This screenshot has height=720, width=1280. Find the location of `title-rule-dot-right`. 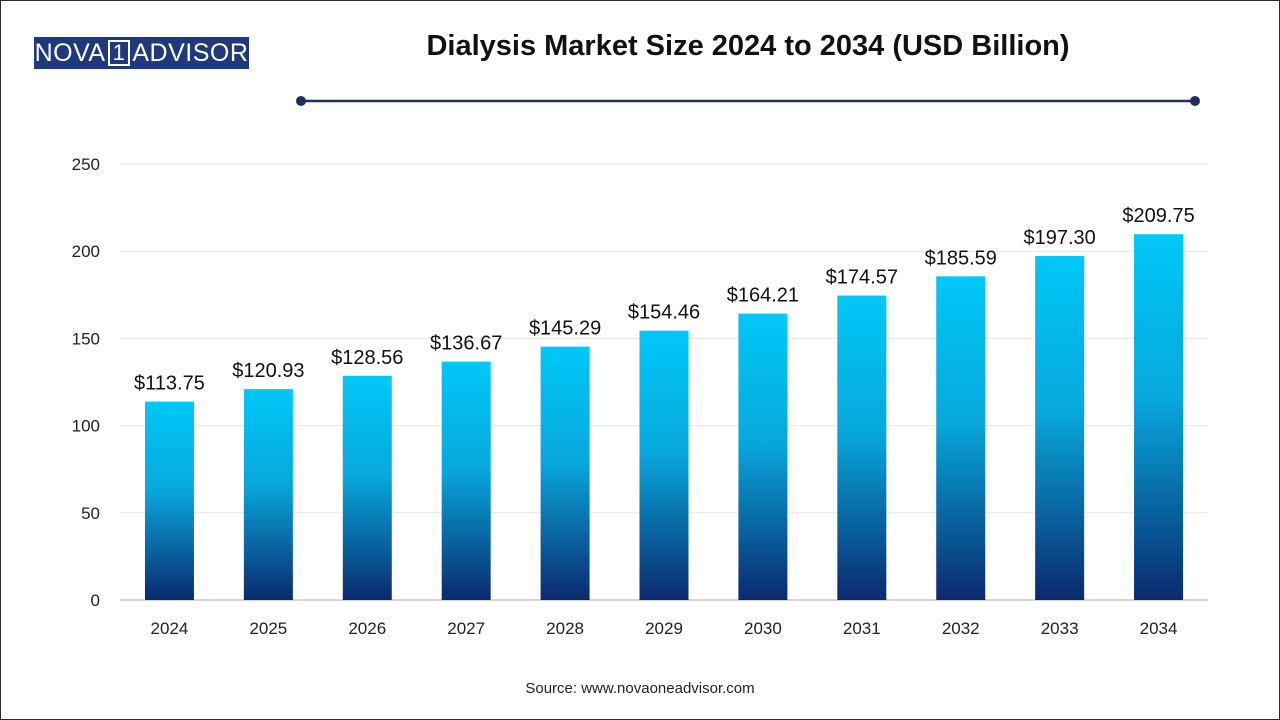

title-rule-dot-right is located at coordinates (1195, 101).